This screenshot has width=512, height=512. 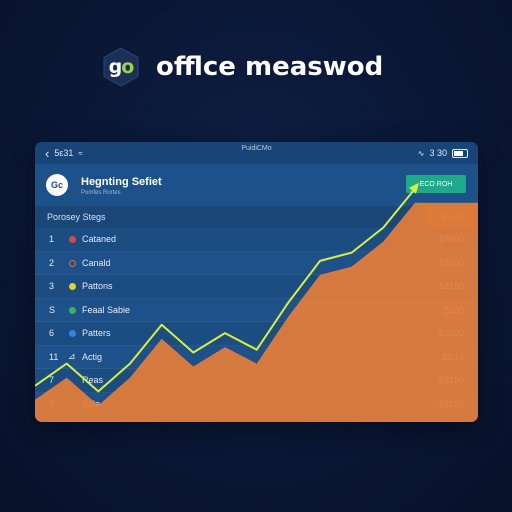 What do you see at coordinates (96, 333) in the screenshot?
I see `list-item-name: Patters` at bounding box center [96, 333].